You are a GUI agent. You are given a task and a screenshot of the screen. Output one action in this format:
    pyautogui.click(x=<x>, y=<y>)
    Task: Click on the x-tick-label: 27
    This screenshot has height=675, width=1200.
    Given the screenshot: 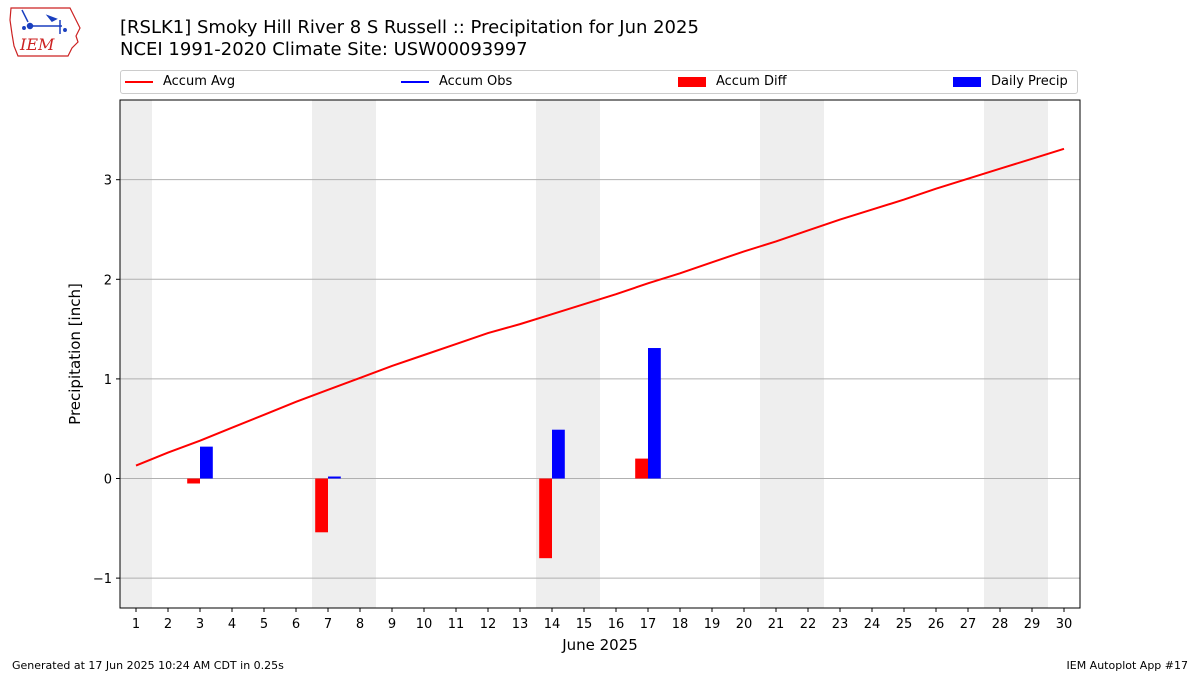 What is the action you would take?
    pyautogui.click(x=968, y=624)
    